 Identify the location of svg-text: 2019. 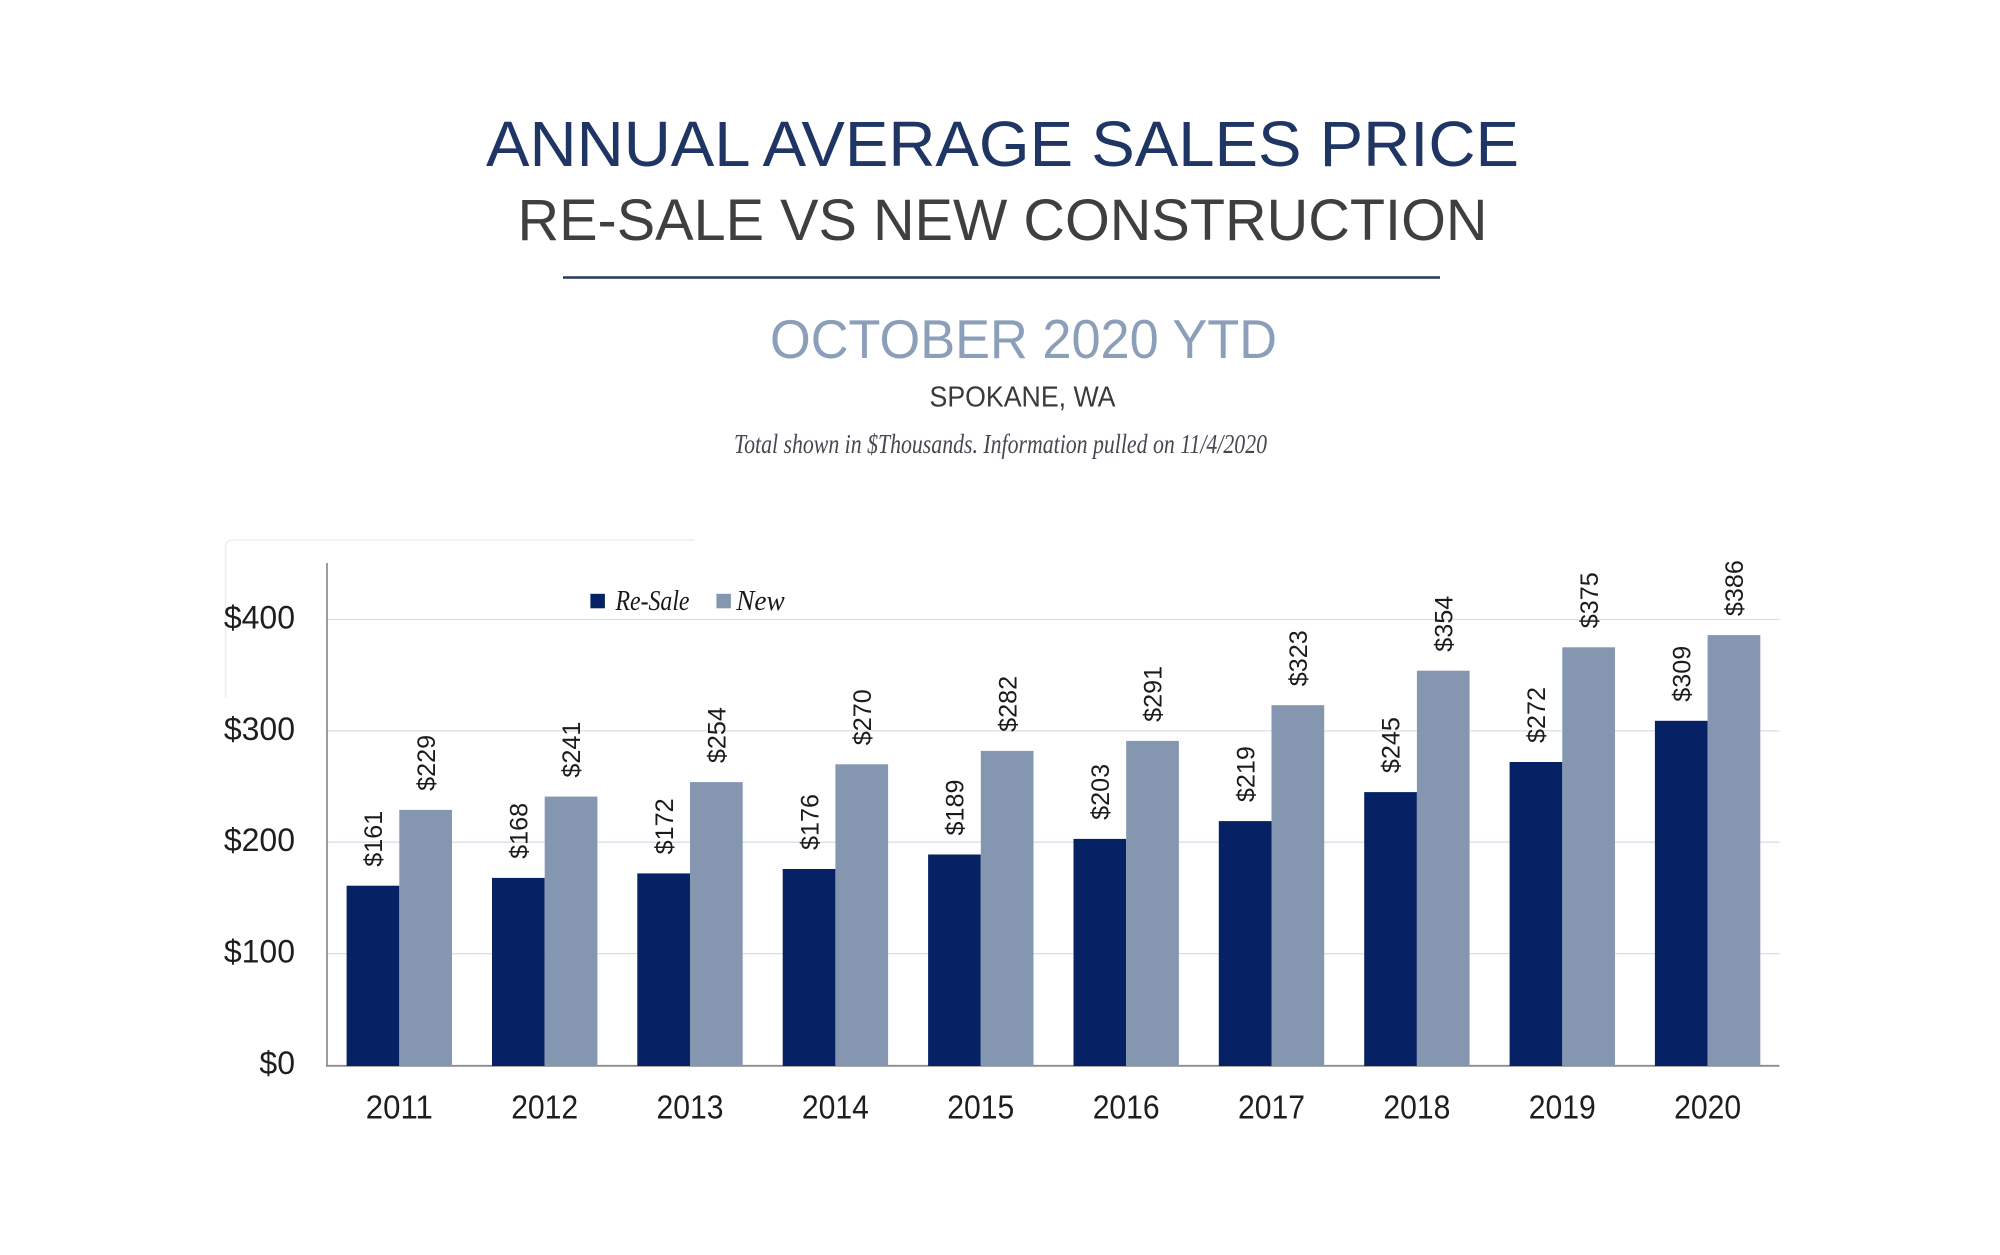
(1562, 1107).